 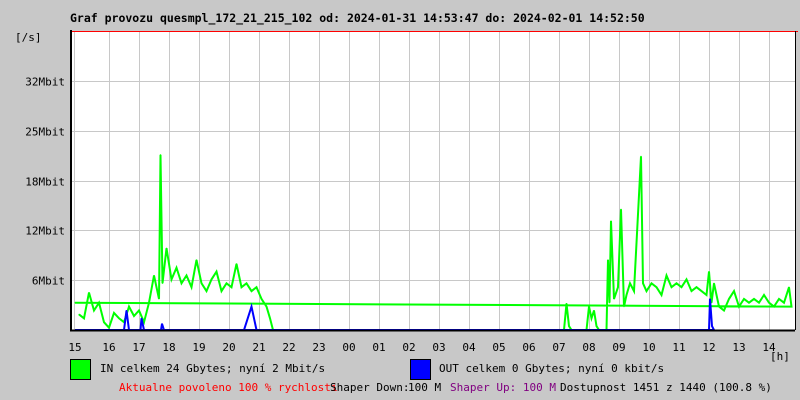 I want to click on x-tick-label: 02, so click(x=408, y=347).